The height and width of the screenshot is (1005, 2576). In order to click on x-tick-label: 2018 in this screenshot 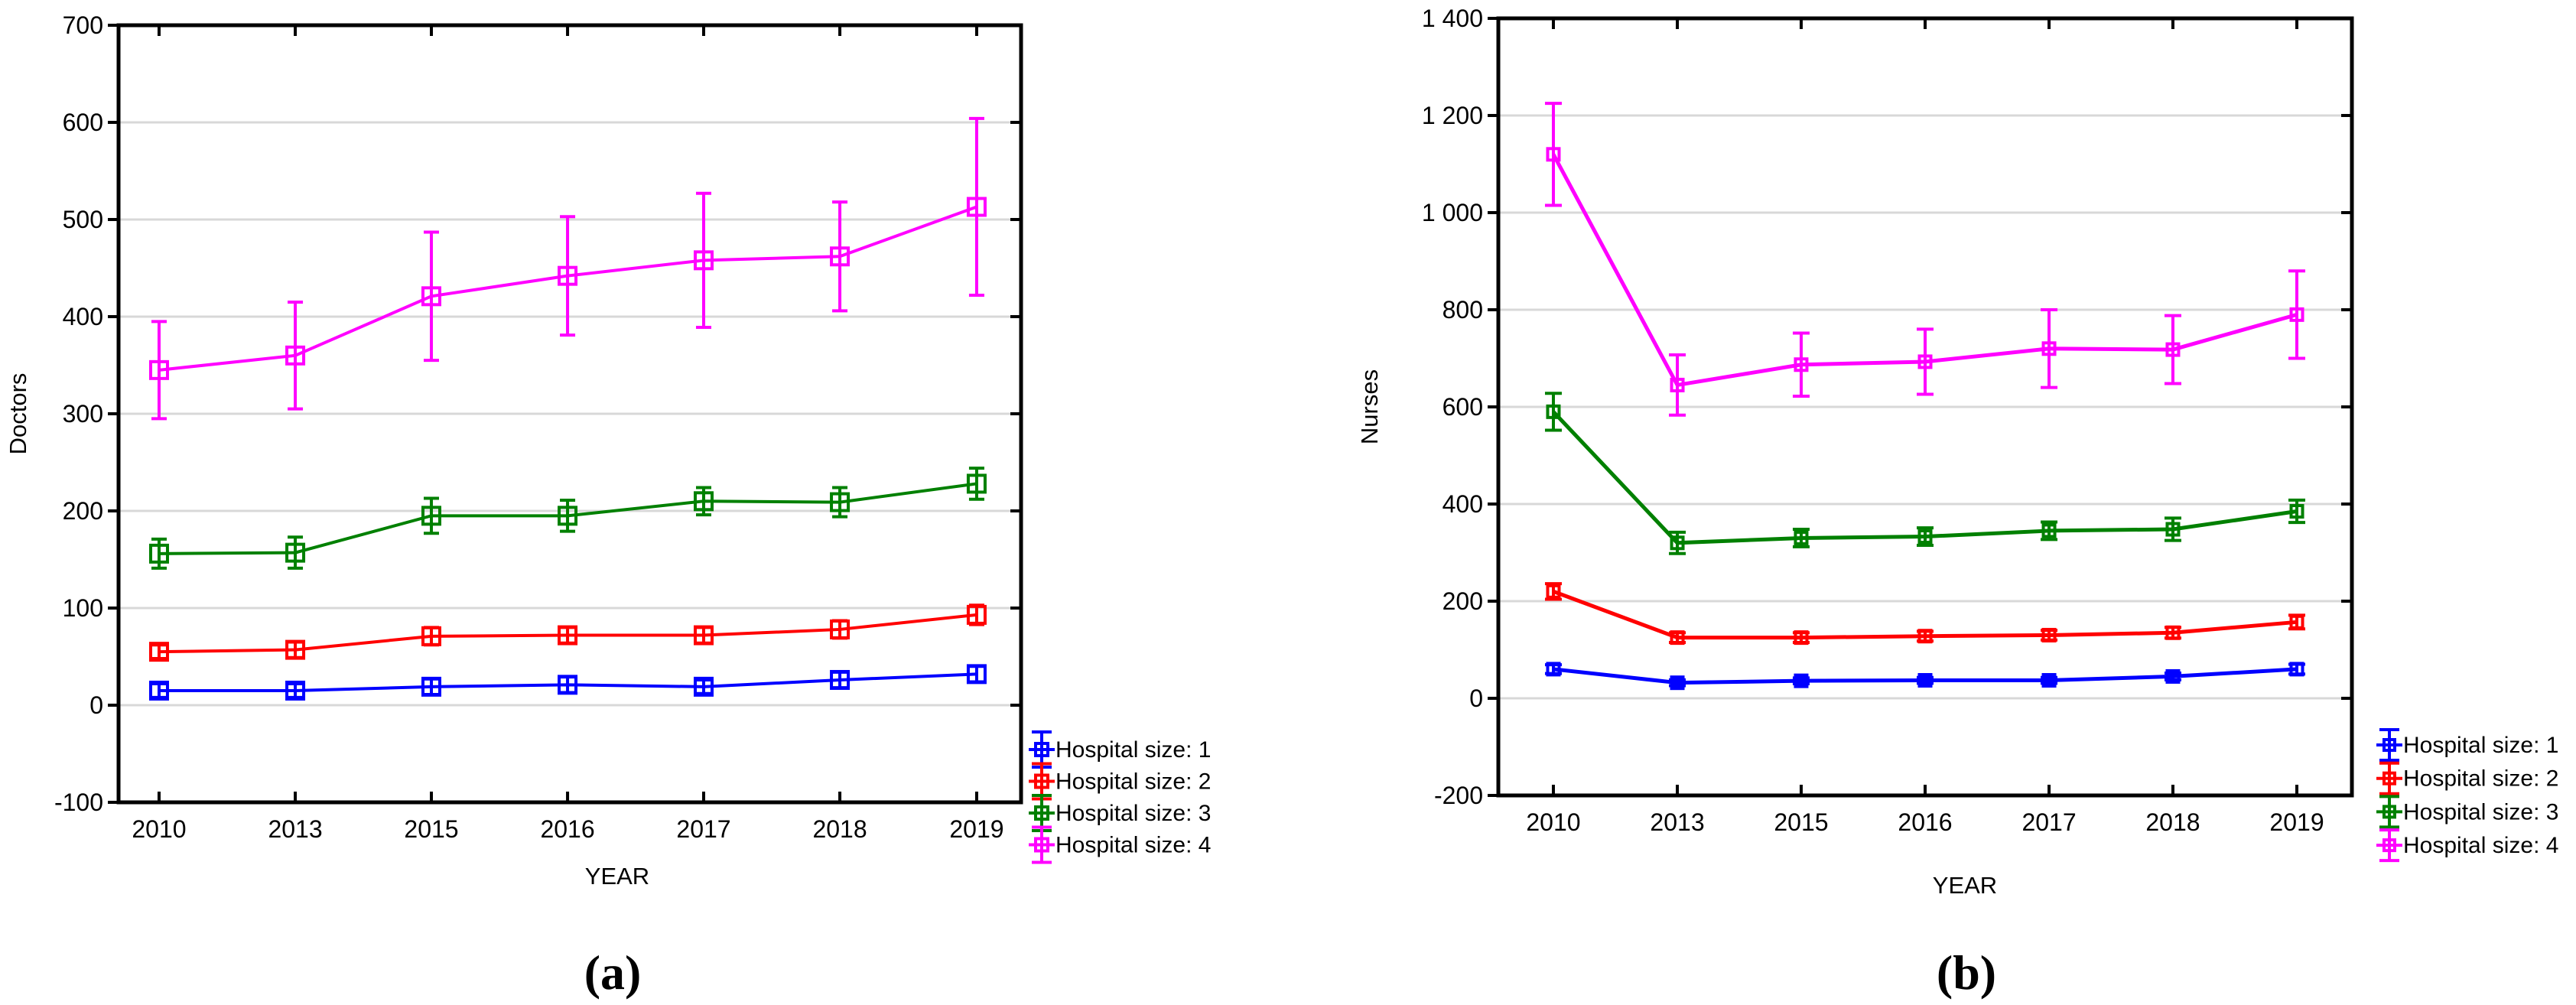, I will do `click(839, 829)`.